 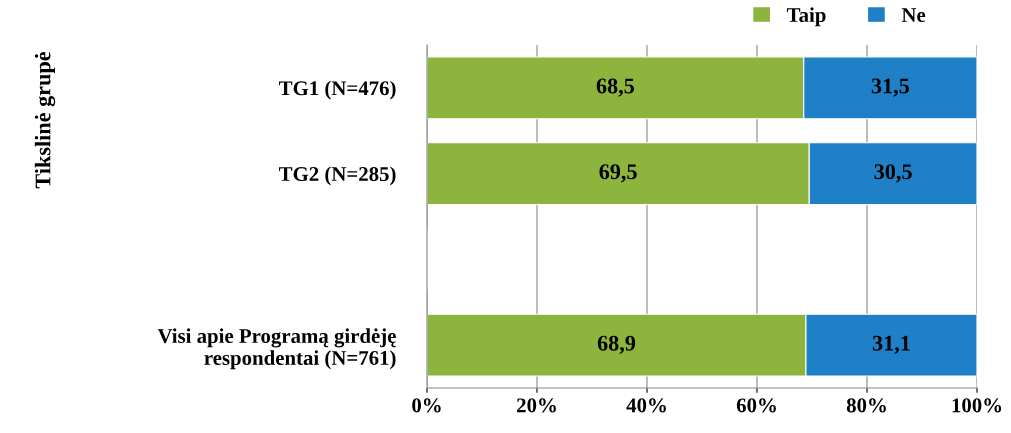 What do you see at coordinates (276, 349) in the screenshot?
I see `y-tick-label: Visi apie Programą girdėję respondentai (N=761)` at bounding box center [276, 349].